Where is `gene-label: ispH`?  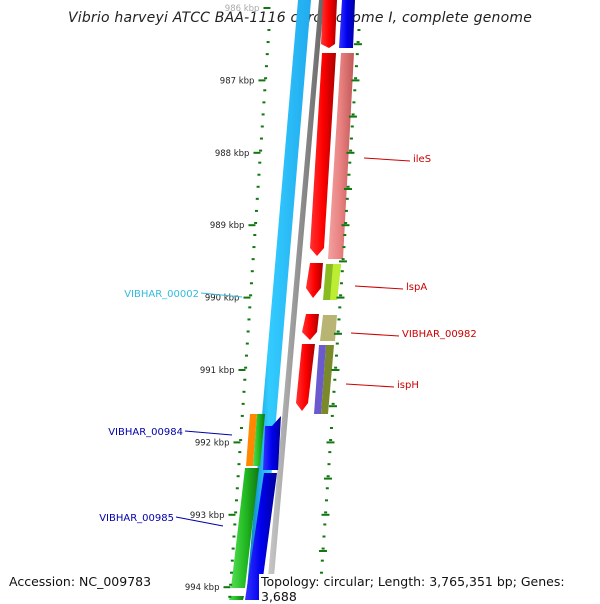 gene-label: ispH is located at coordinates (408, 385).